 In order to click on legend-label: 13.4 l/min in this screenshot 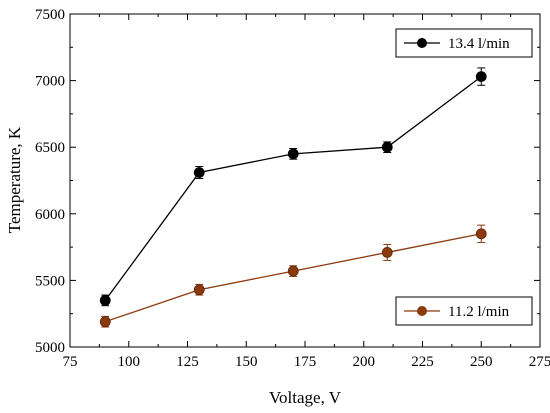, I will do `click(479, 44)`.